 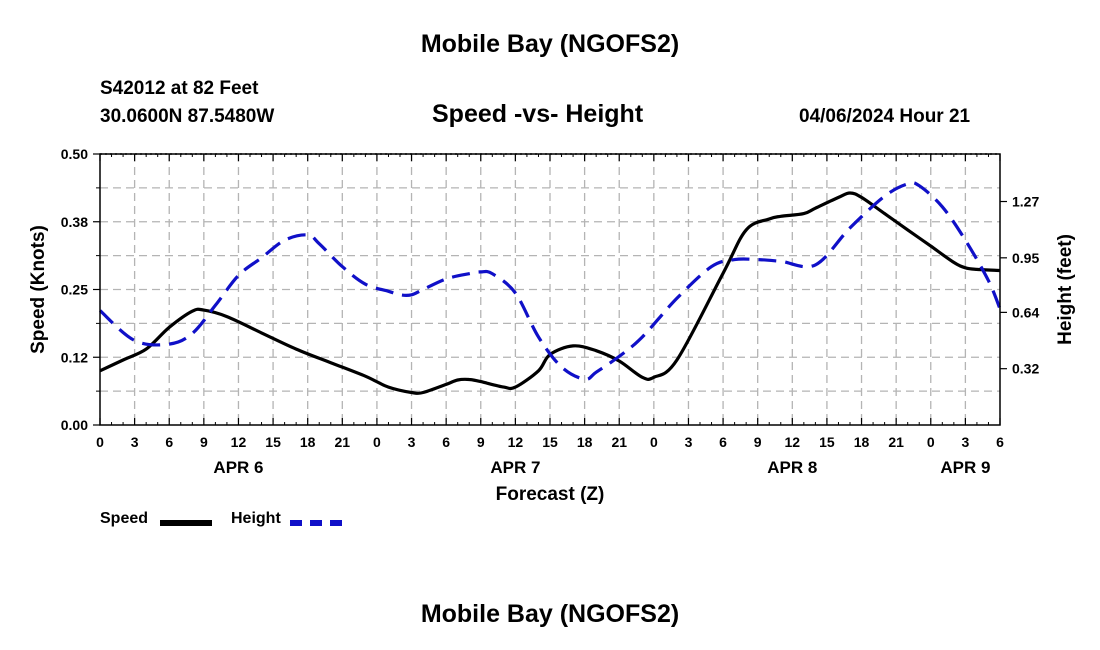 What do you see at coordinates (74, 425) in the screenshot?
I see `y-tick-label: 0.00` at bounding box center [74, 425].